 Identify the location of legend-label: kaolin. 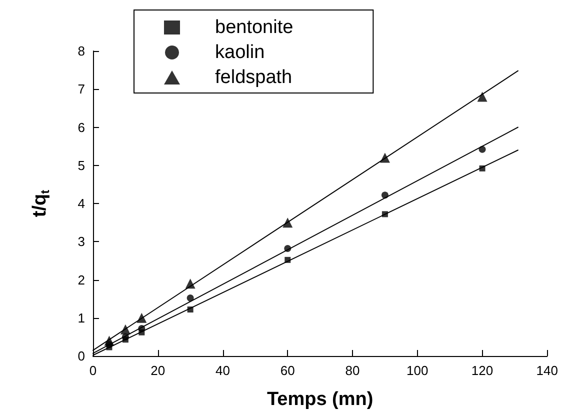
(240, 52).